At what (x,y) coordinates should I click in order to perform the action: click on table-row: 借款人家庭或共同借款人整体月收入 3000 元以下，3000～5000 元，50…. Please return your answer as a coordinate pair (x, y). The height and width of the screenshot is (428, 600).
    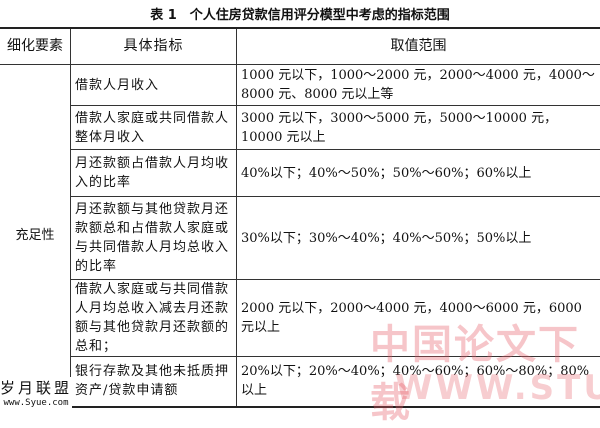
    Looking at the image, I should click on (300, 128).